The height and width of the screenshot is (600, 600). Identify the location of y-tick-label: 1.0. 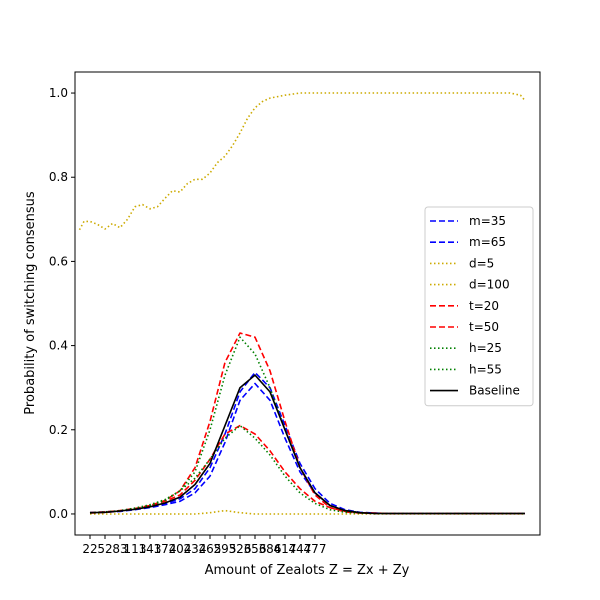
(58, 93).